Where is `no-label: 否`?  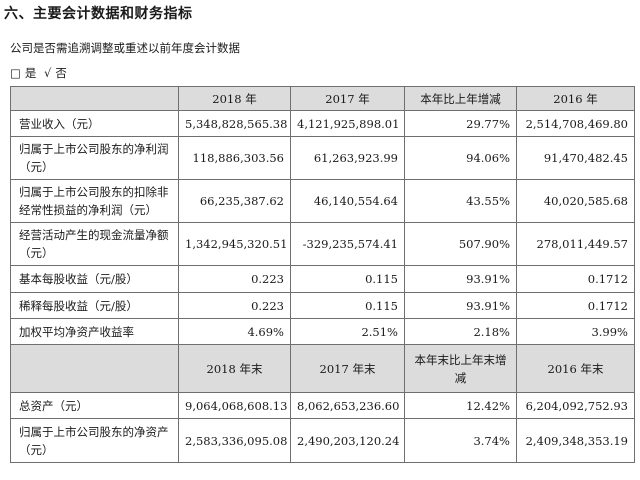 no-label: 否 is located at coordinates (61, 73).